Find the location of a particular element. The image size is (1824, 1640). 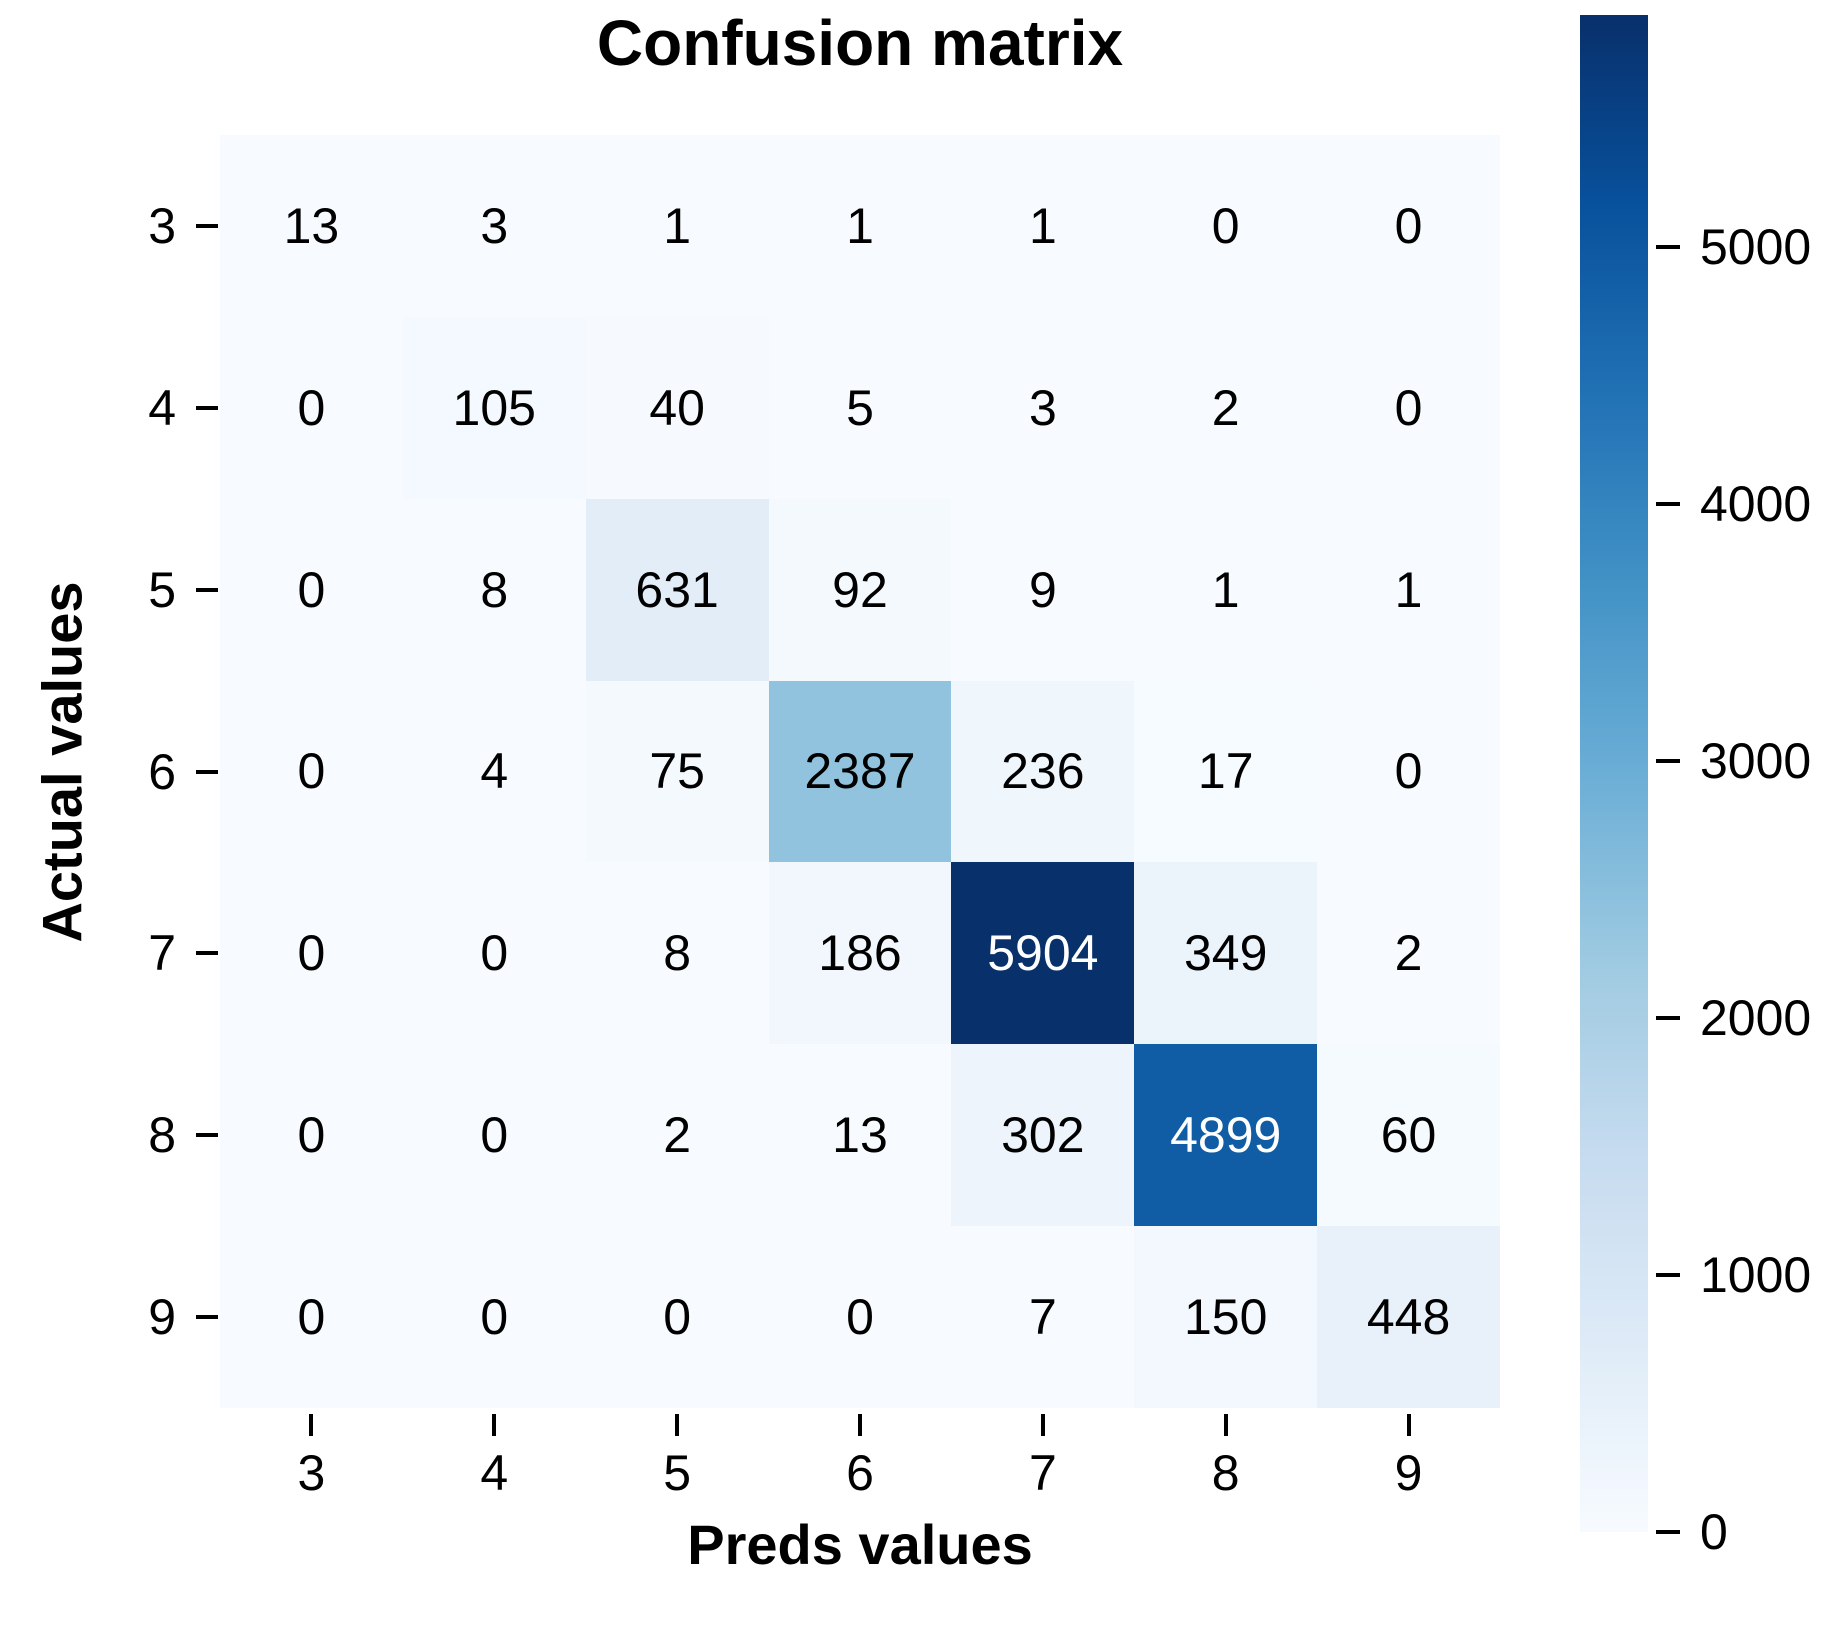

y-tick-label: 5 is located at coordinates (162, 589).